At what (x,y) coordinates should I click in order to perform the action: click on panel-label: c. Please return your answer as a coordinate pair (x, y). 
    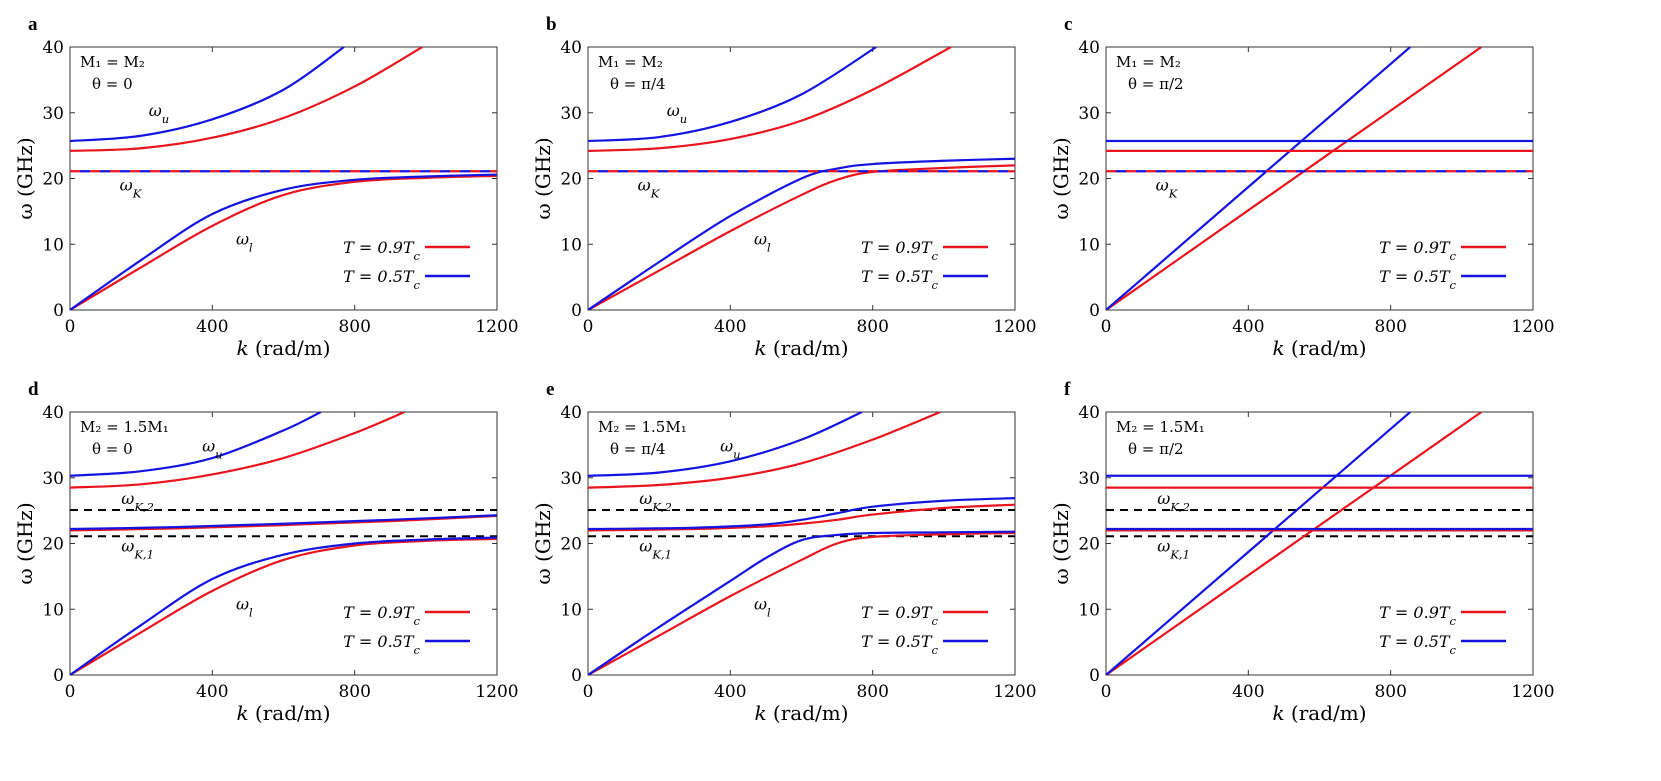
    Looking at the image, I should click on (1068, 24).